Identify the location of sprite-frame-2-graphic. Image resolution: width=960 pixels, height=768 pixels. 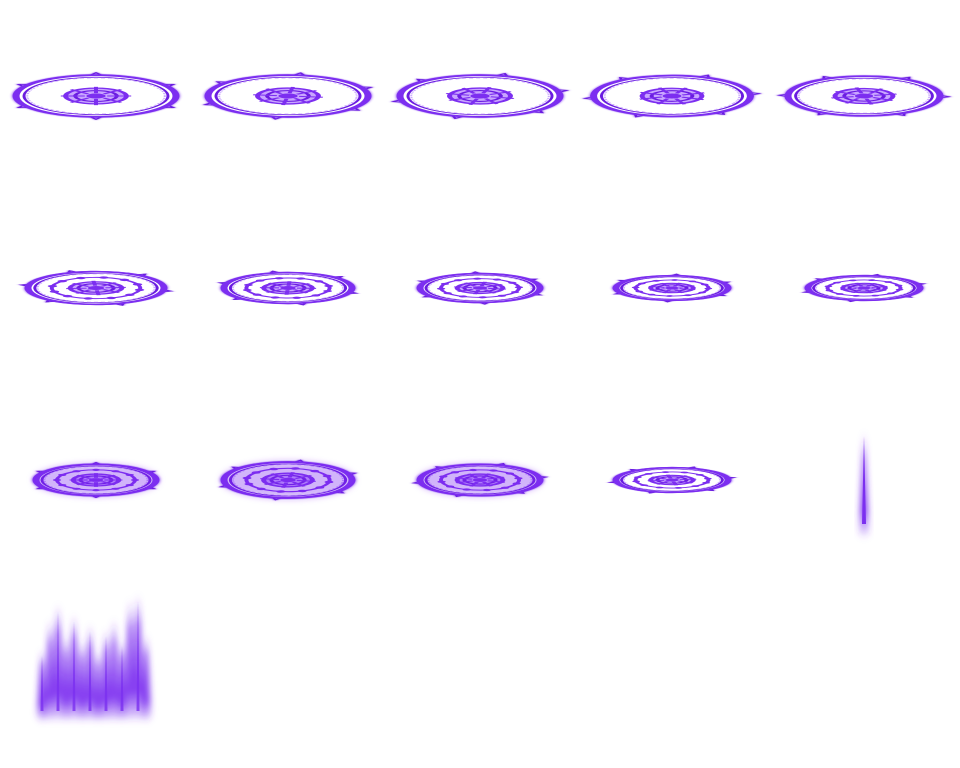
(288, 96).